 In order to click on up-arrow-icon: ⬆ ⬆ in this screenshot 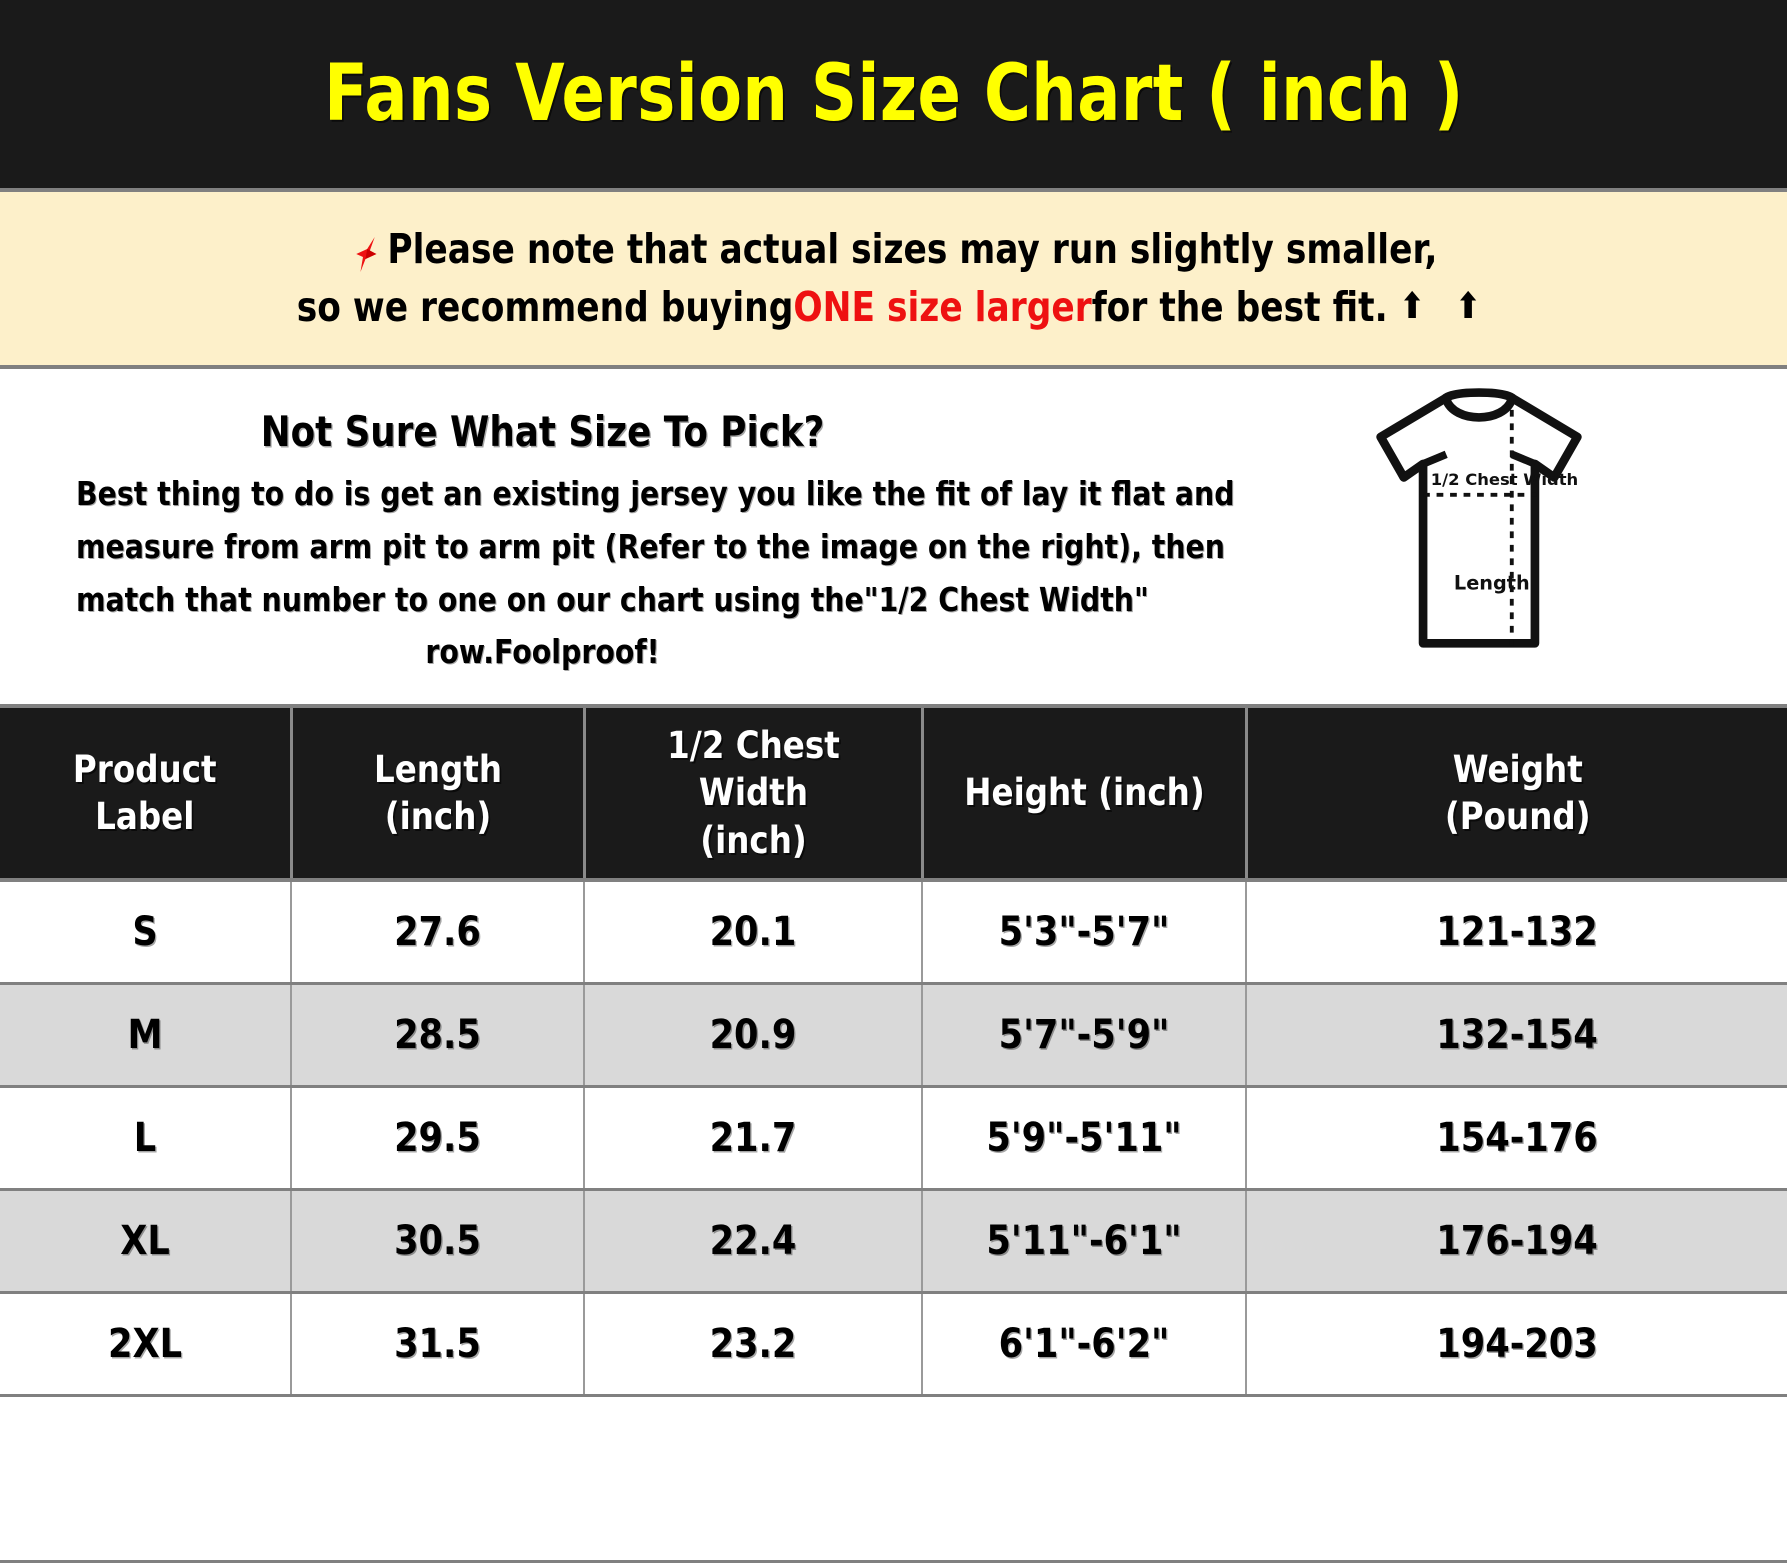, I will do `click(1445, 307)`.